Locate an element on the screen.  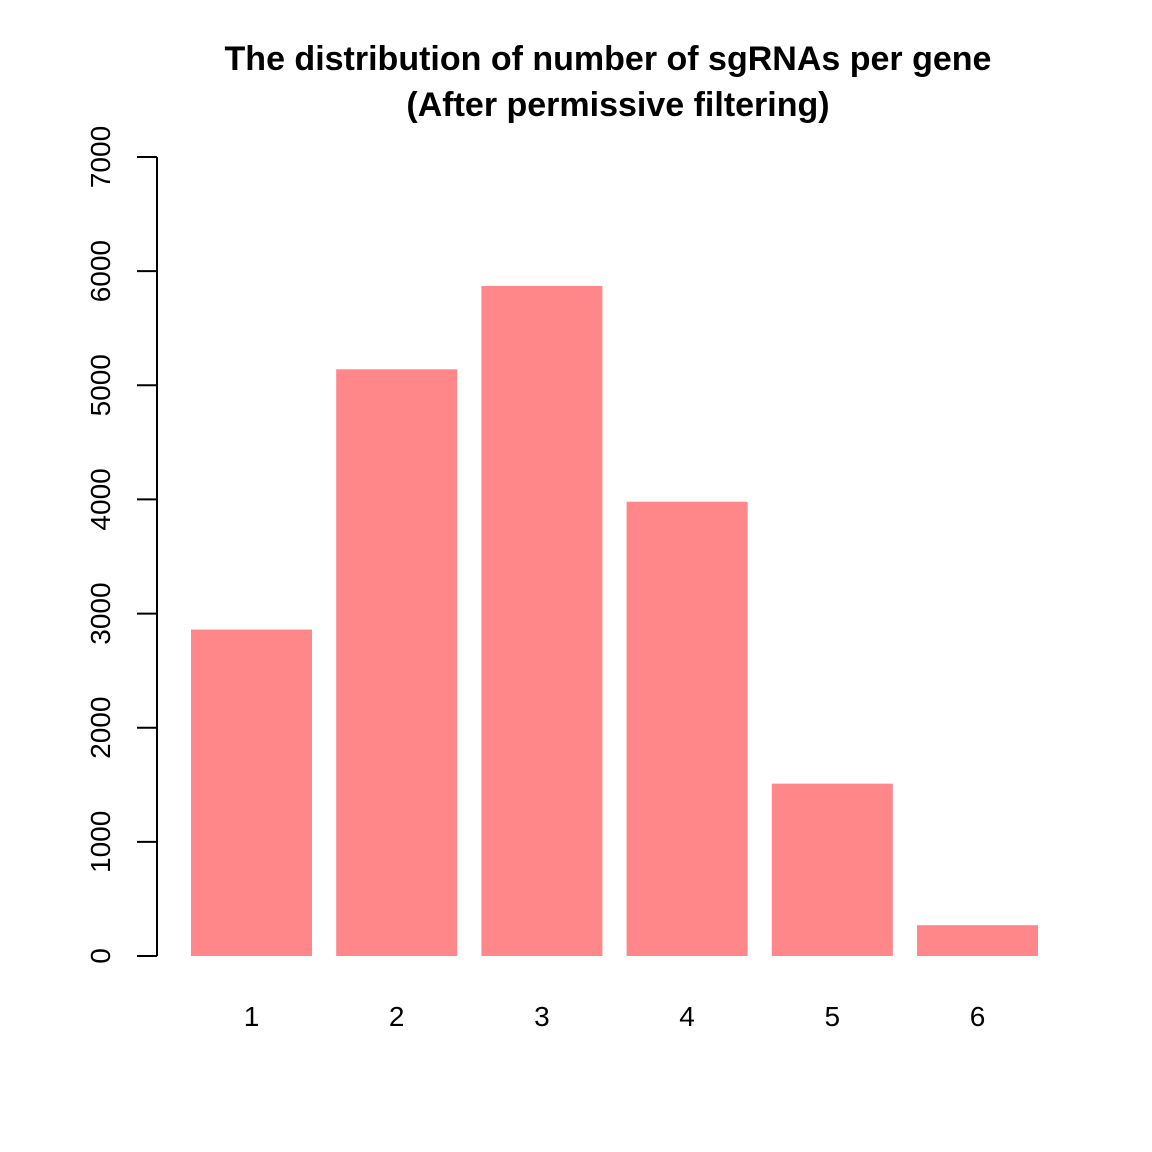
y-tick-label: 6000 is located at coordinates (100, 271).